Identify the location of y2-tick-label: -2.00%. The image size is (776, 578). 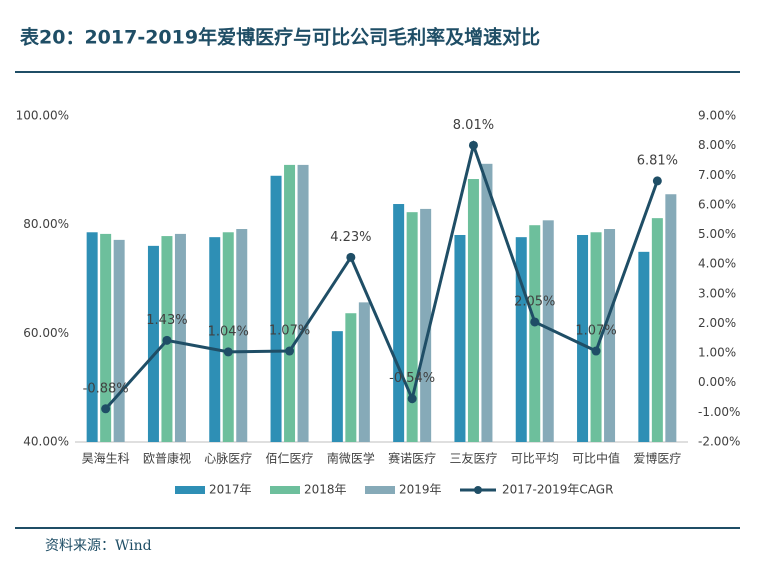
(719, 442).